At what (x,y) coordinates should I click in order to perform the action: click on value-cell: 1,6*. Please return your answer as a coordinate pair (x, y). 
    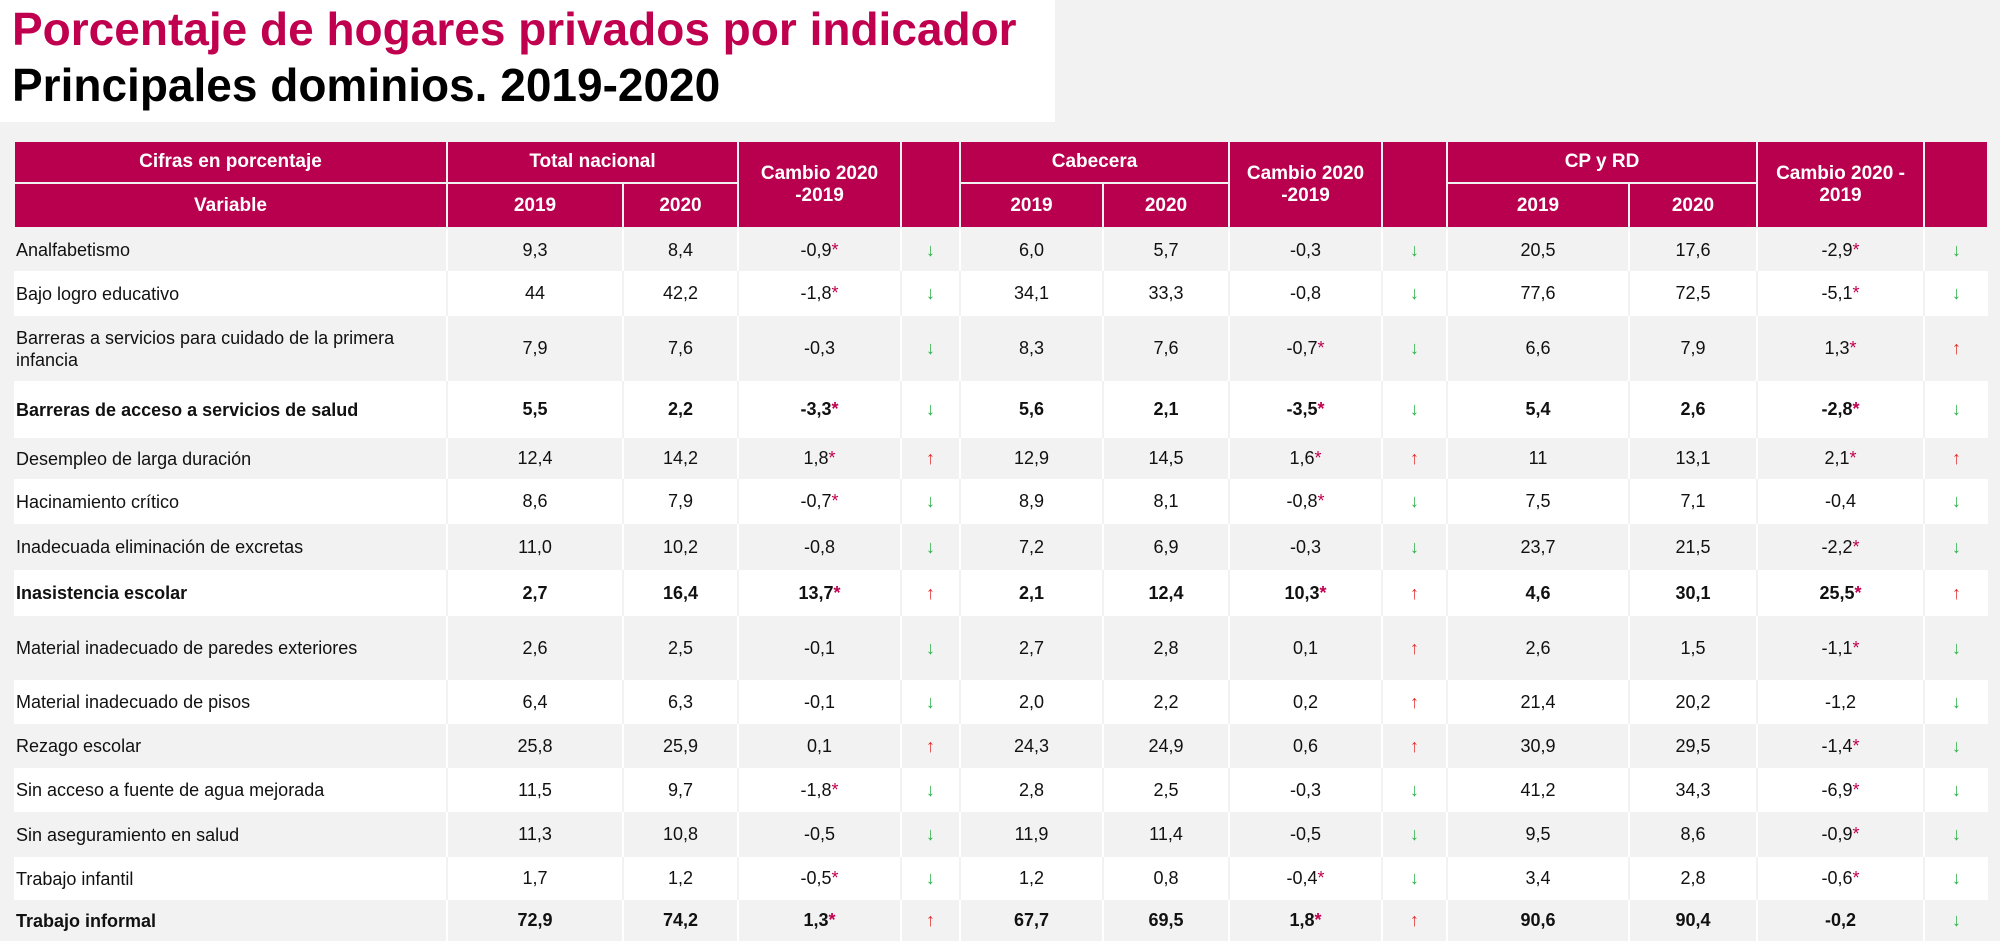
    Looking at the image, I should click on (1305, 458).